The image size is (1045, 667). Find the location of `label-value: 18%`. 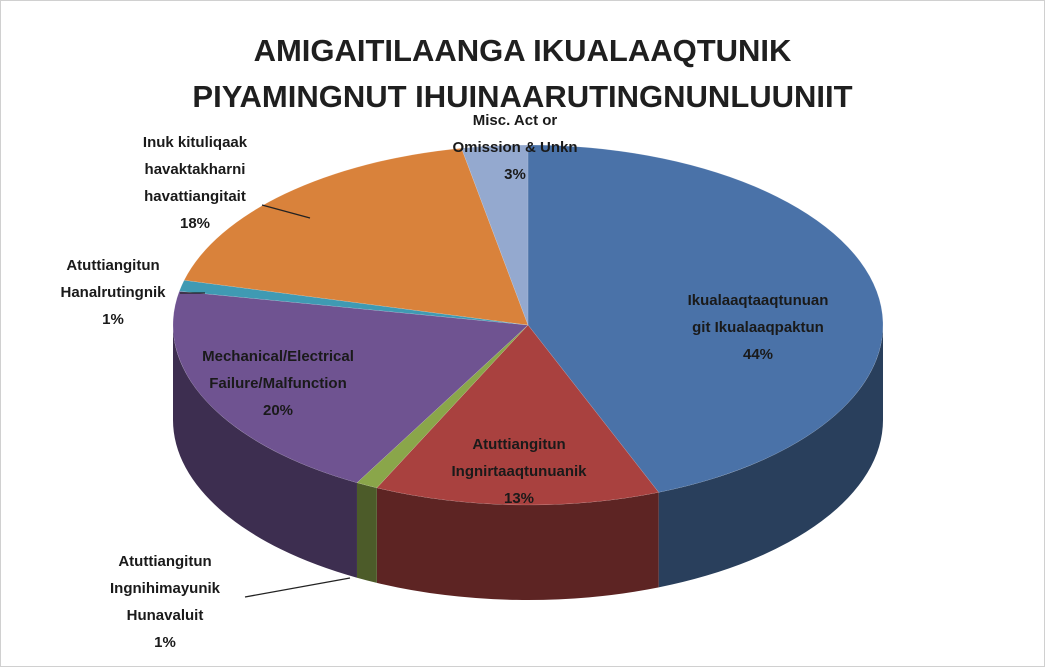

label-value: 18% is located at coordinates (195, 223).